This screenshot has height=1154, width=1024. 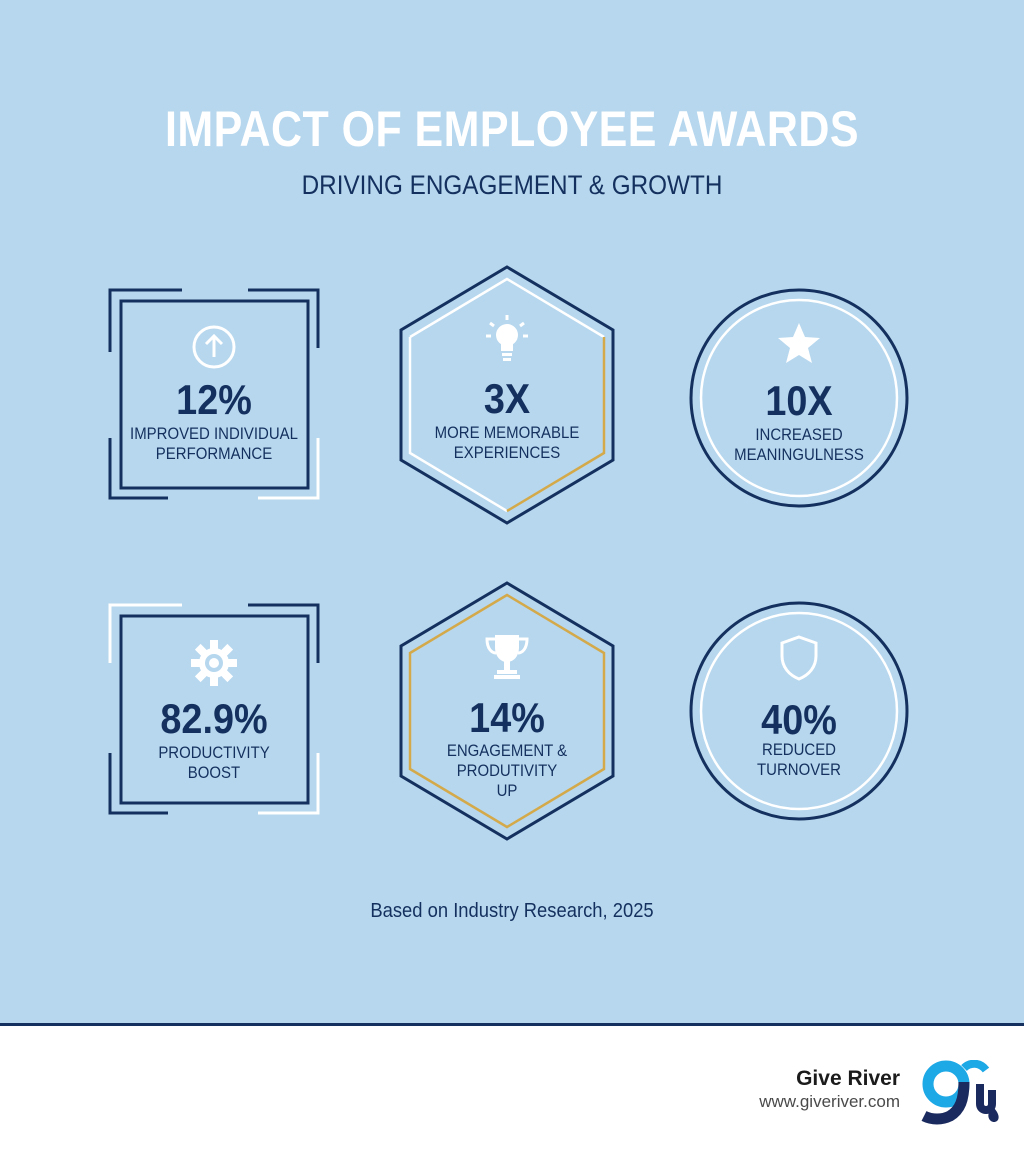 What do you see at coordinates (799, 769) in the screenshot?
I see `stat-label: TURNOVER` at bounding box center [799, 769].